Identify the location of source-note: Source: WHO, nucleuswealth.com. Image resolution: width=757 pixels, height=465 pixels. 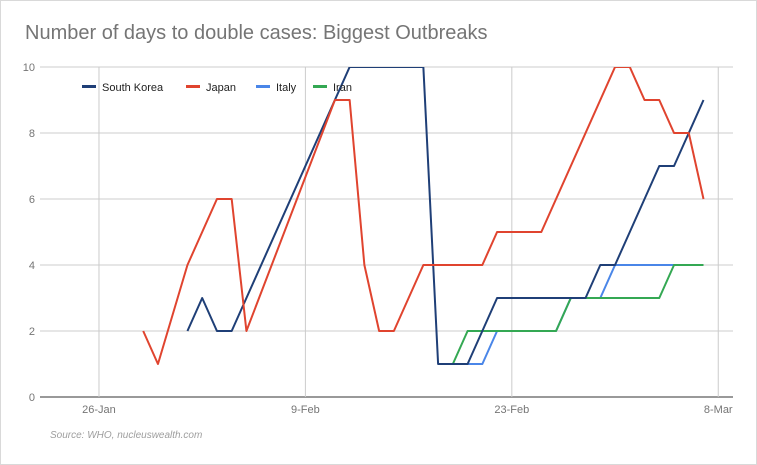
(126, 435).